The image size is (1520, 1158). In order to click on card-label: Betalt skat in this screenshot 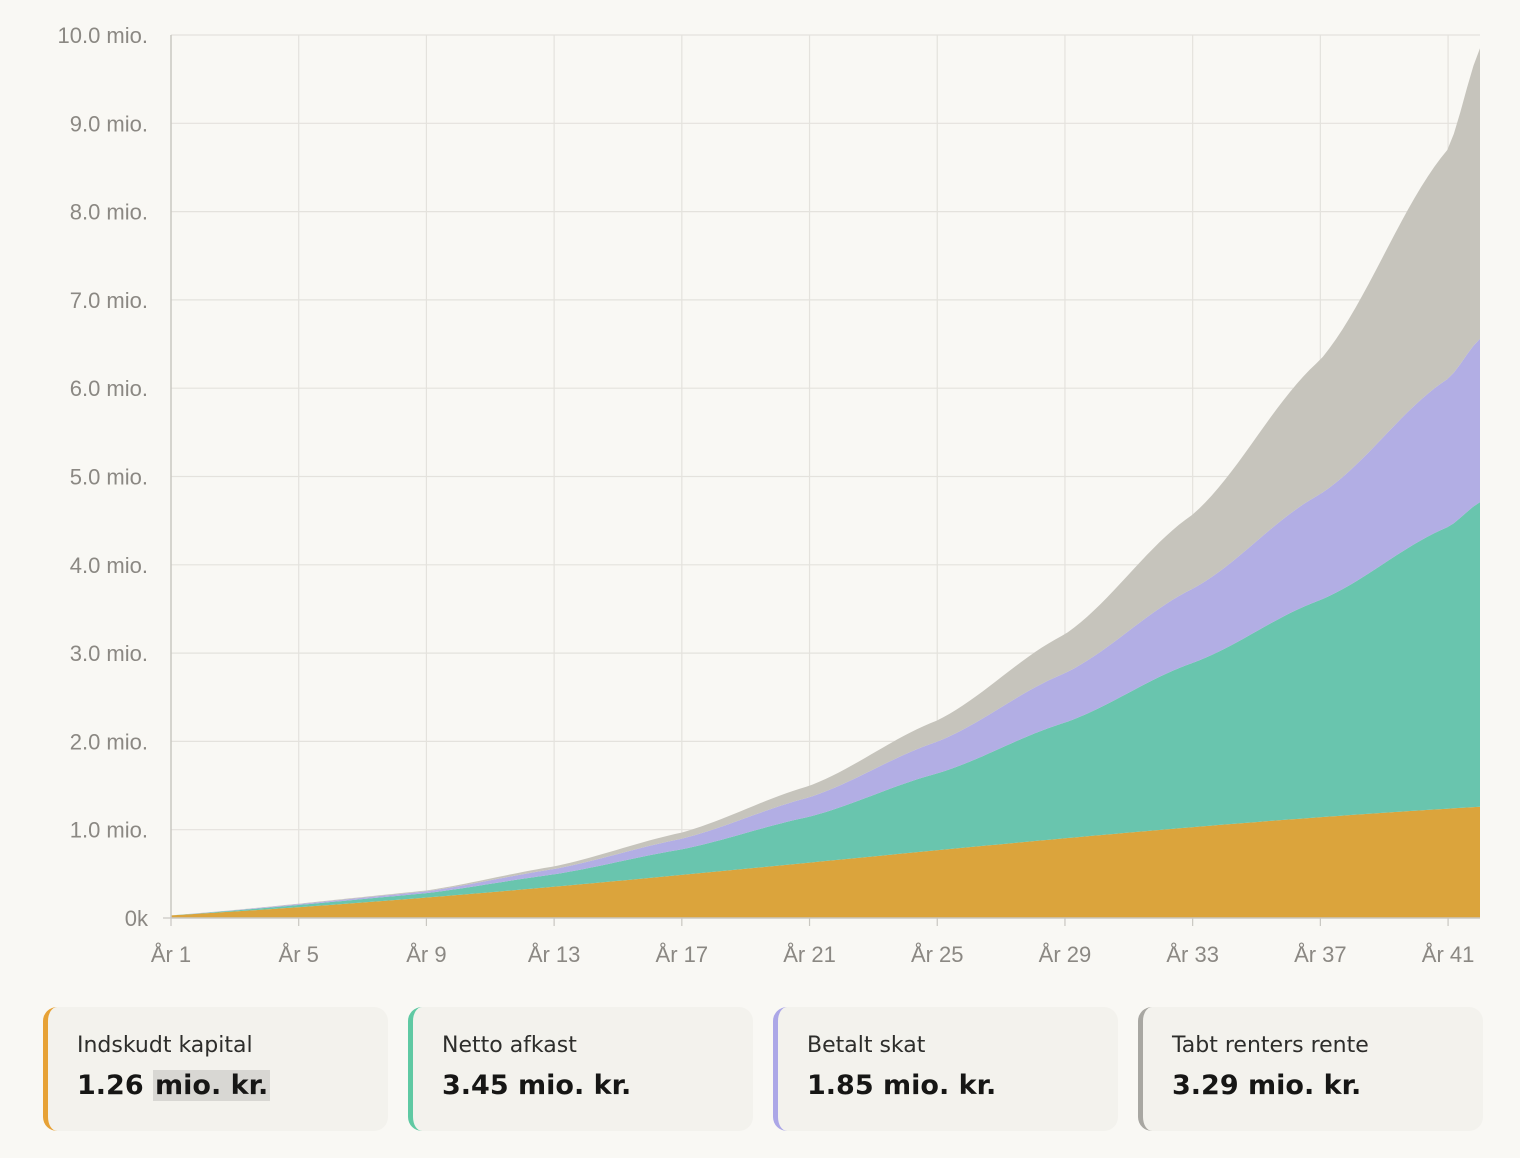, I will do `click(866, 1045)`.